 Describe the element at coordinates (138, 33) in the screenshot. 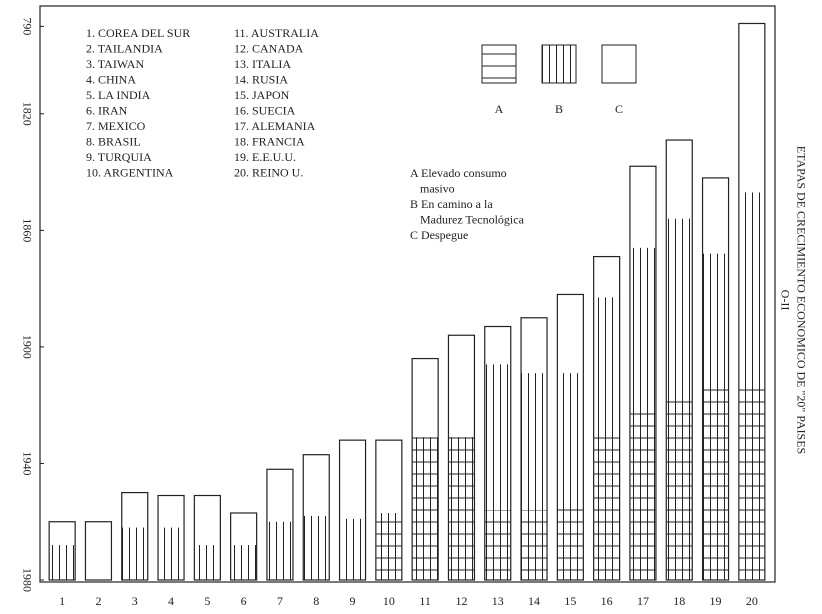

I see `country-label: 1. COREA DEL SUR` at that location.